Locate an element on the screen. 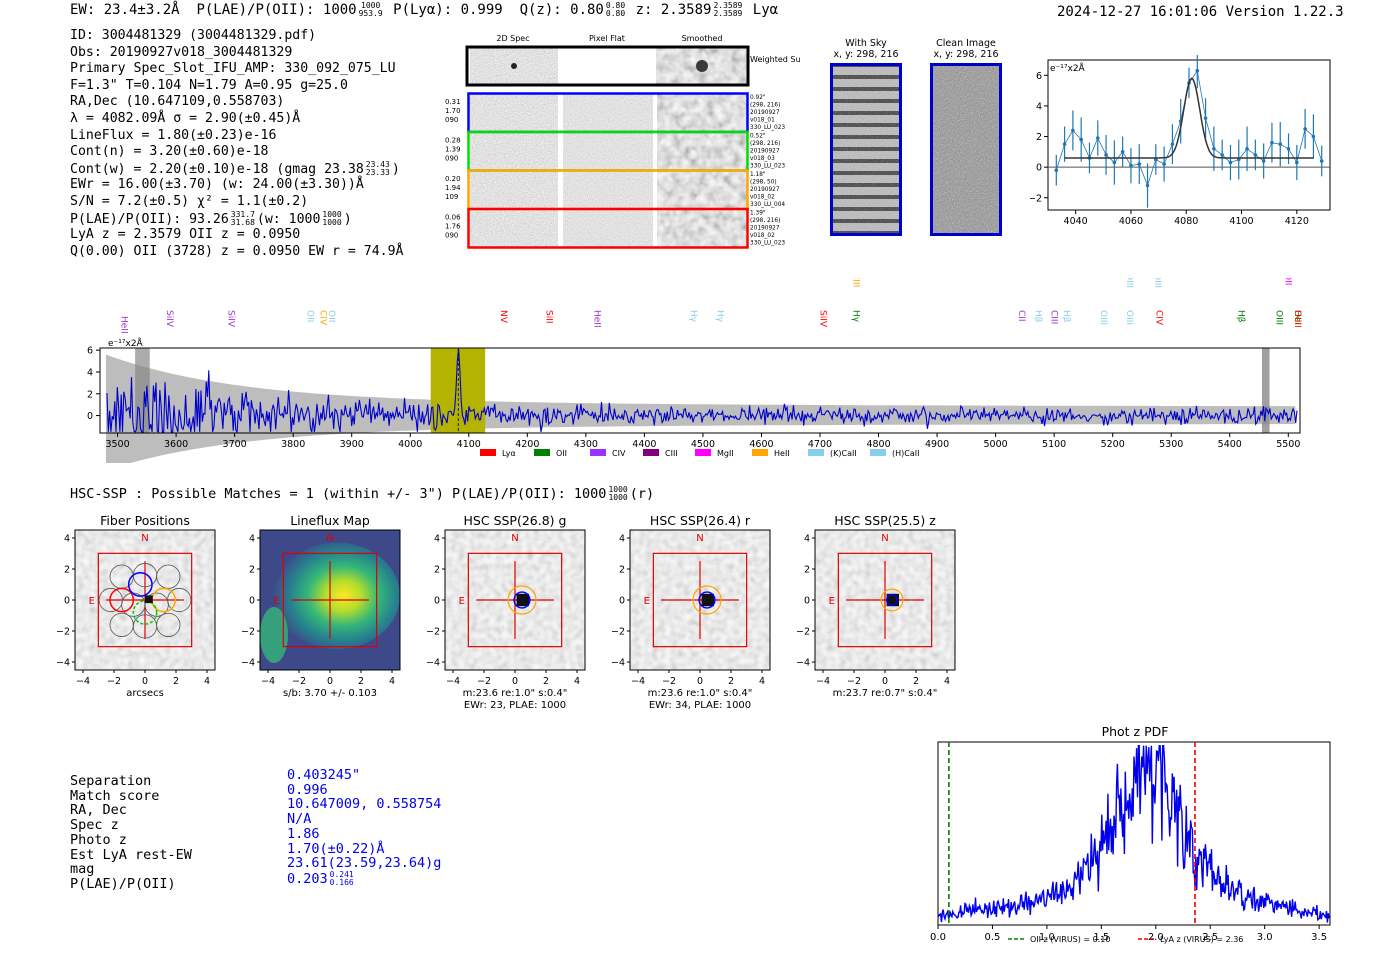 The image size is (1400, 953). full-xtick-label: 4400 is located at coordinates (644, 444).